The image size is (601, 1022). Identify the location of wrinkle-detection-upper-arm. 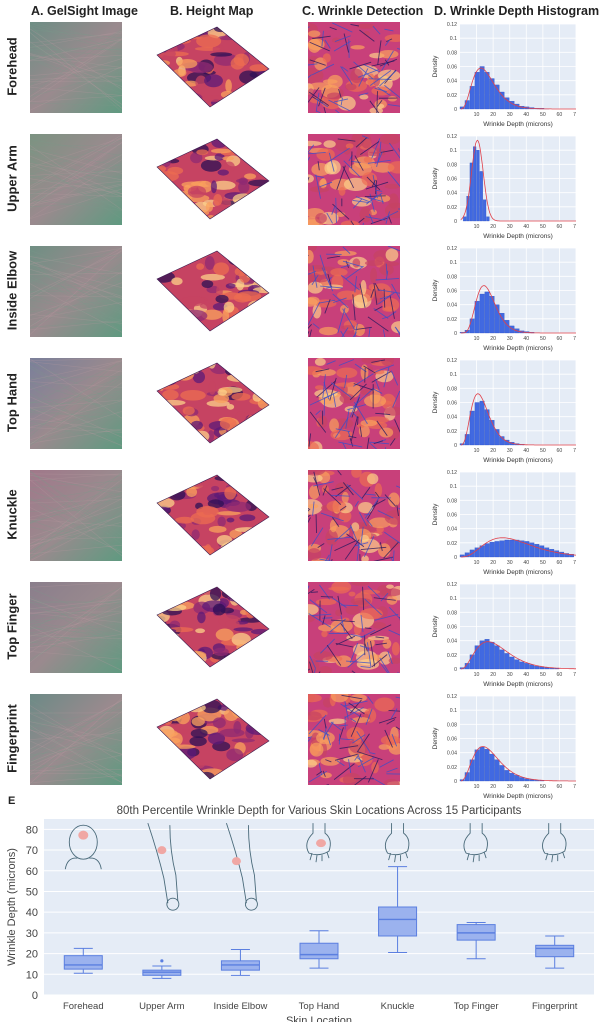
(354, 179).